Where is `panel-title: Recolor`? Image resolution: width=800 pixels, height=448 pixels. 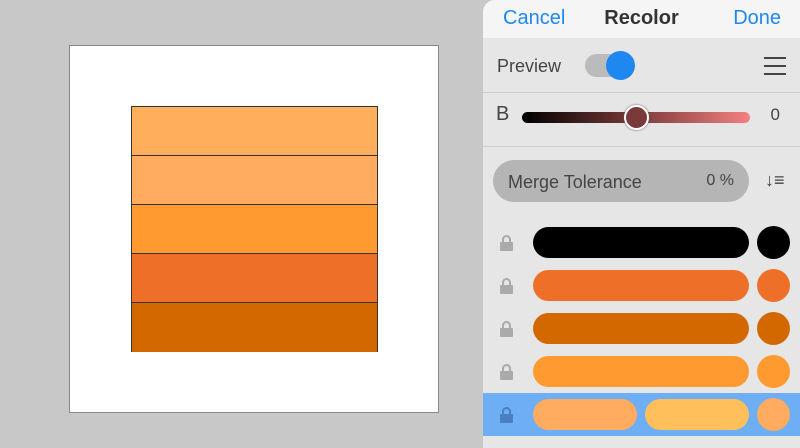
panel-title: Recolor is located at coordinates (641, 18).